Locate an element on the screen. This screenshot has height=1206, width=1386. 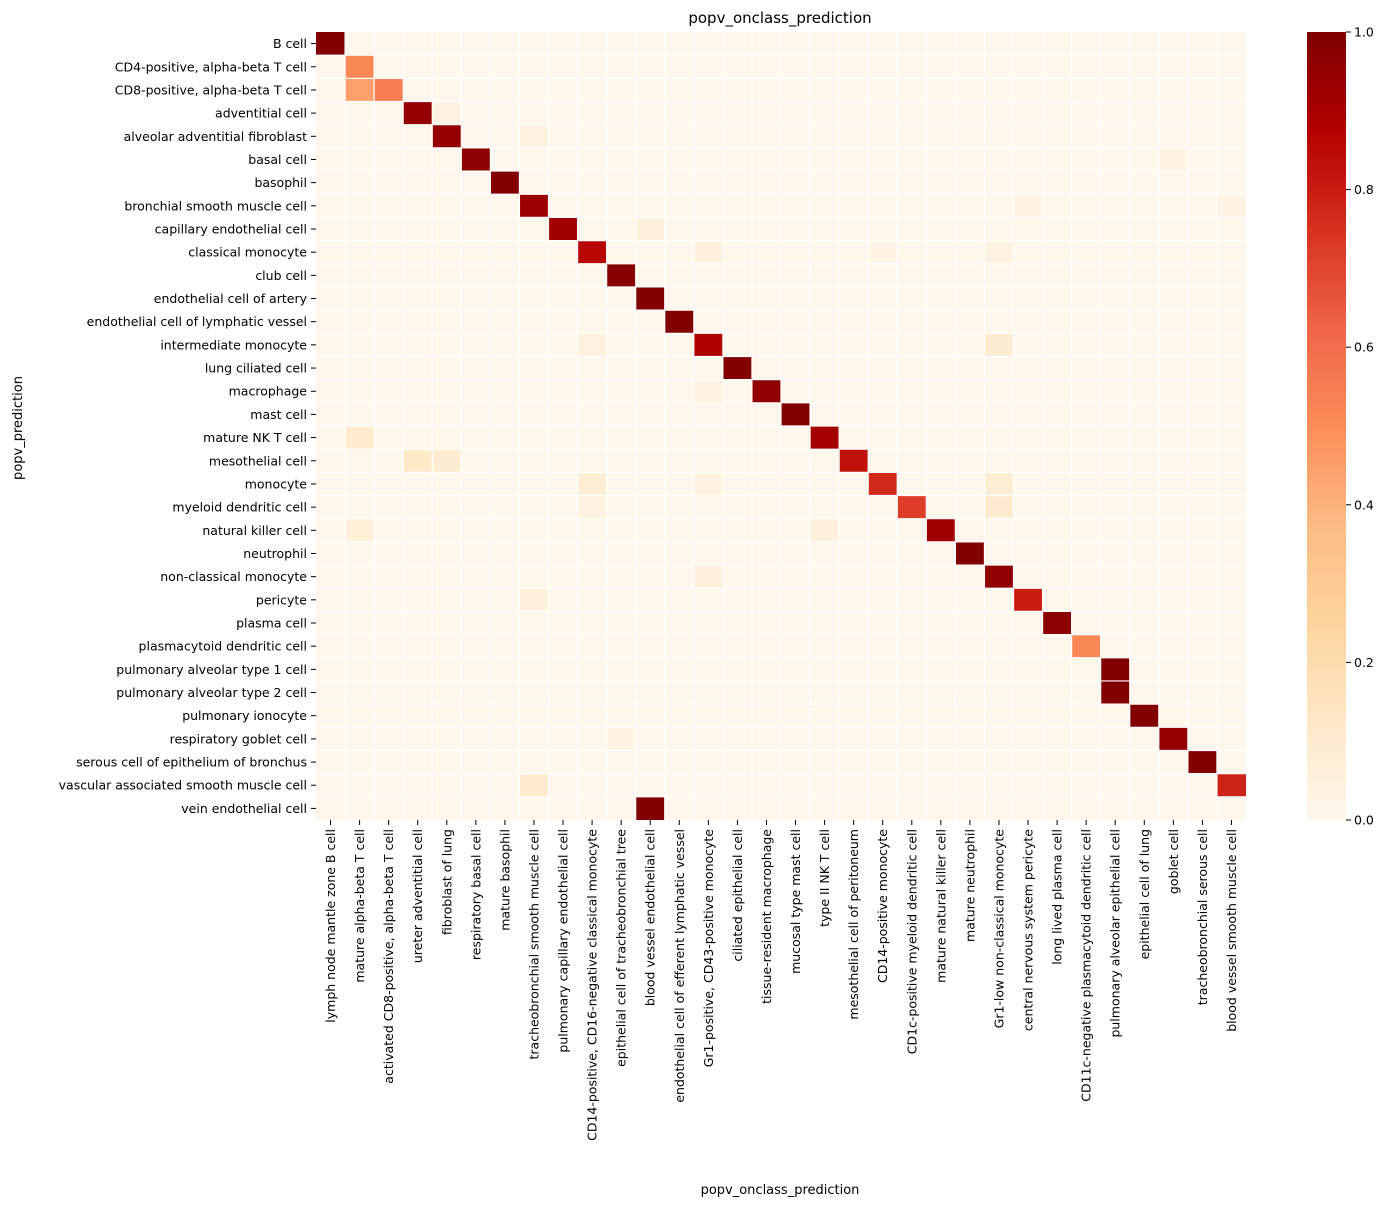
y-tick-label: macrophage is located at coordinates (268, 391).